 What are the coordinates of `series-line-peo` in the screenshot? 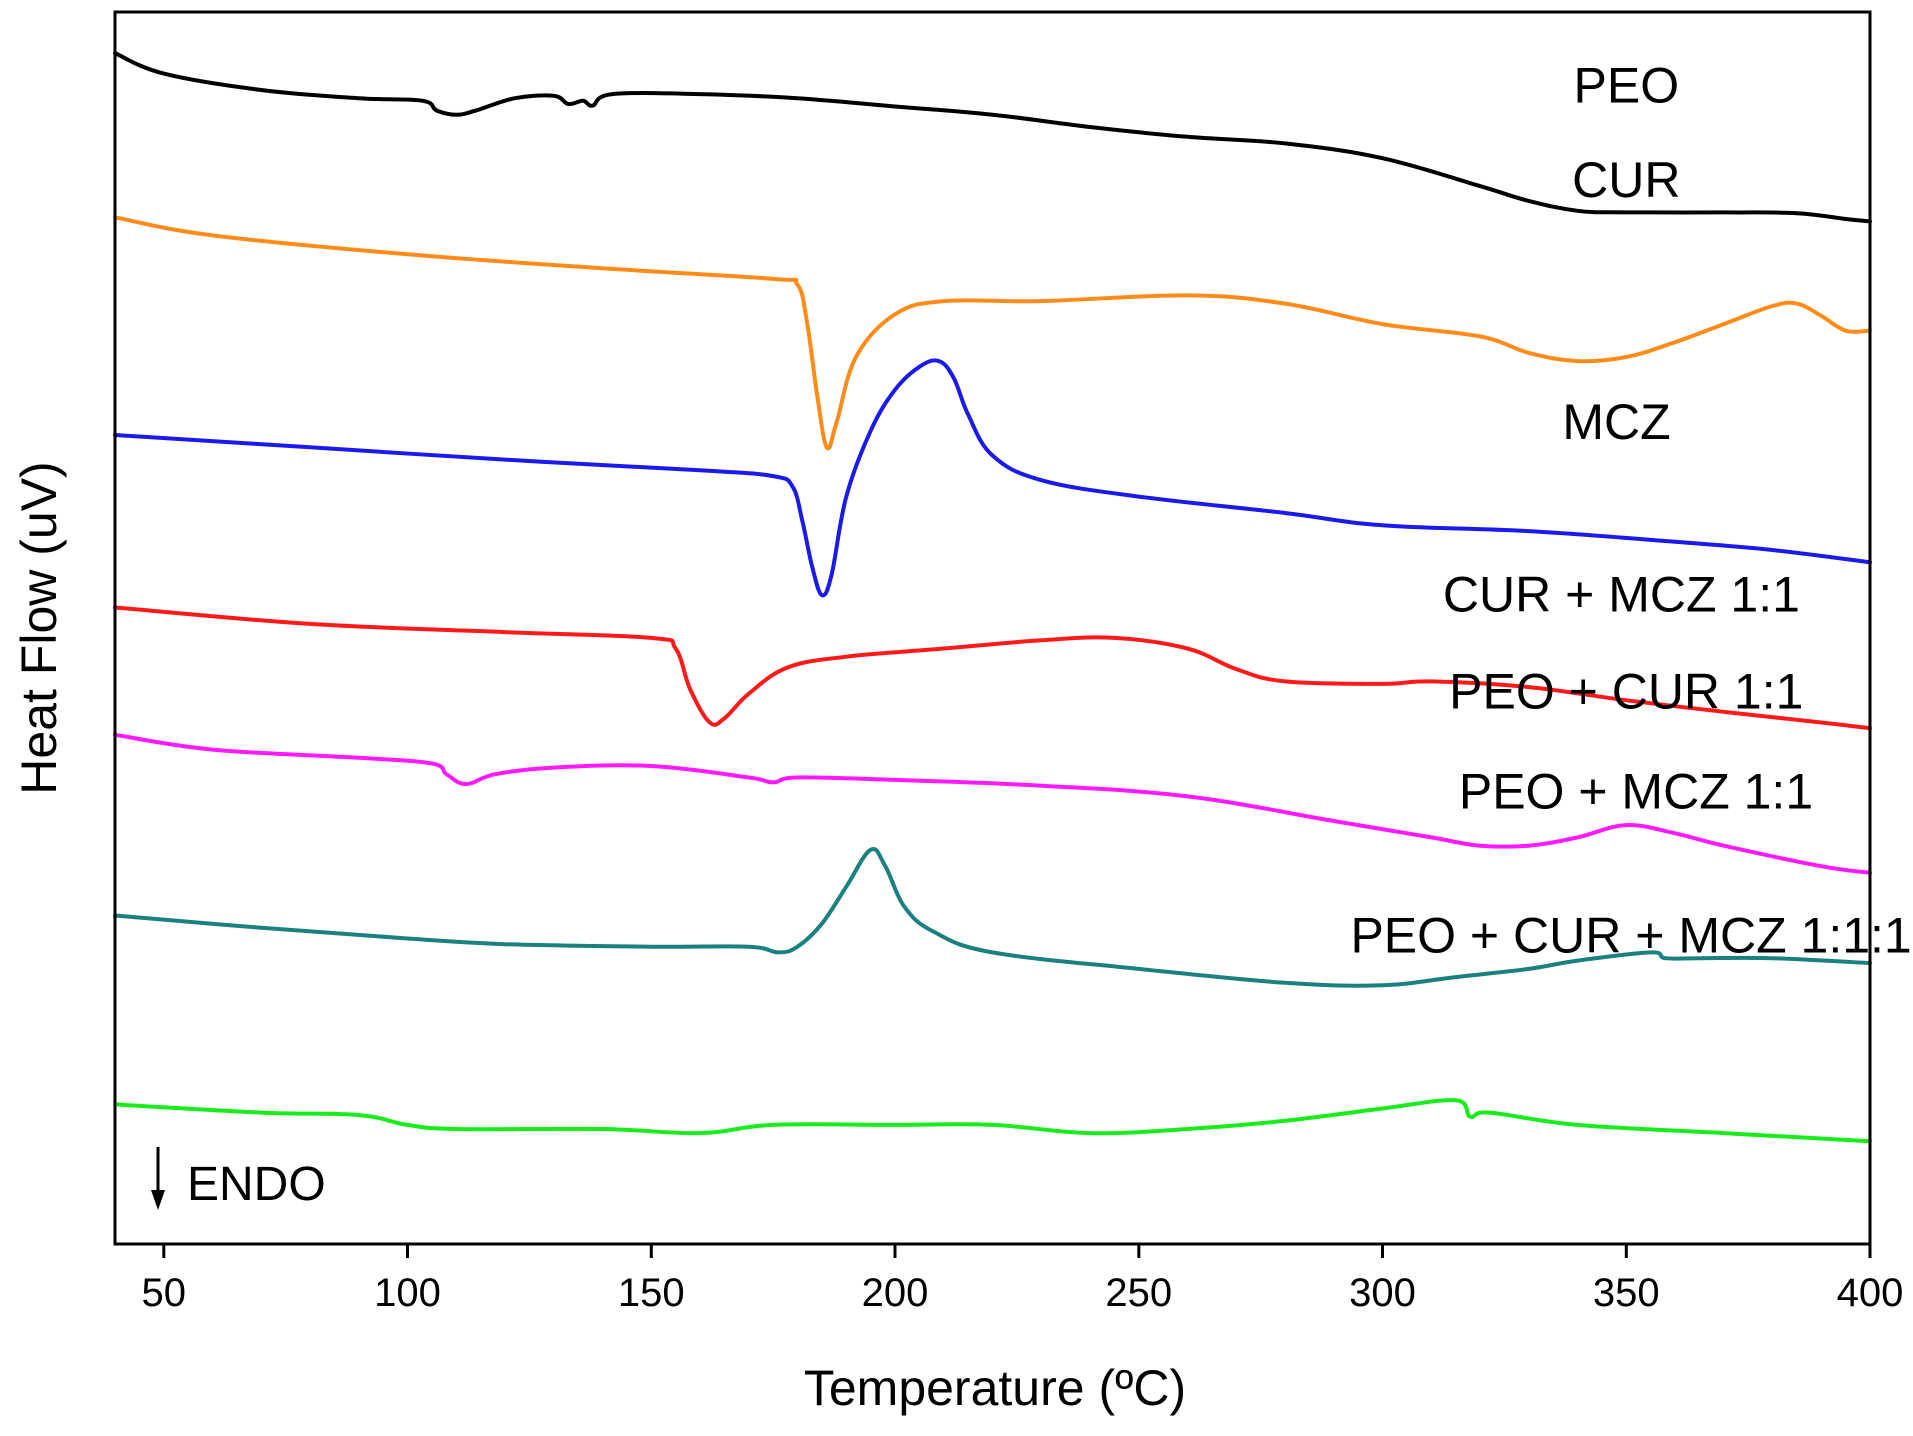 It's located at (992, 137).